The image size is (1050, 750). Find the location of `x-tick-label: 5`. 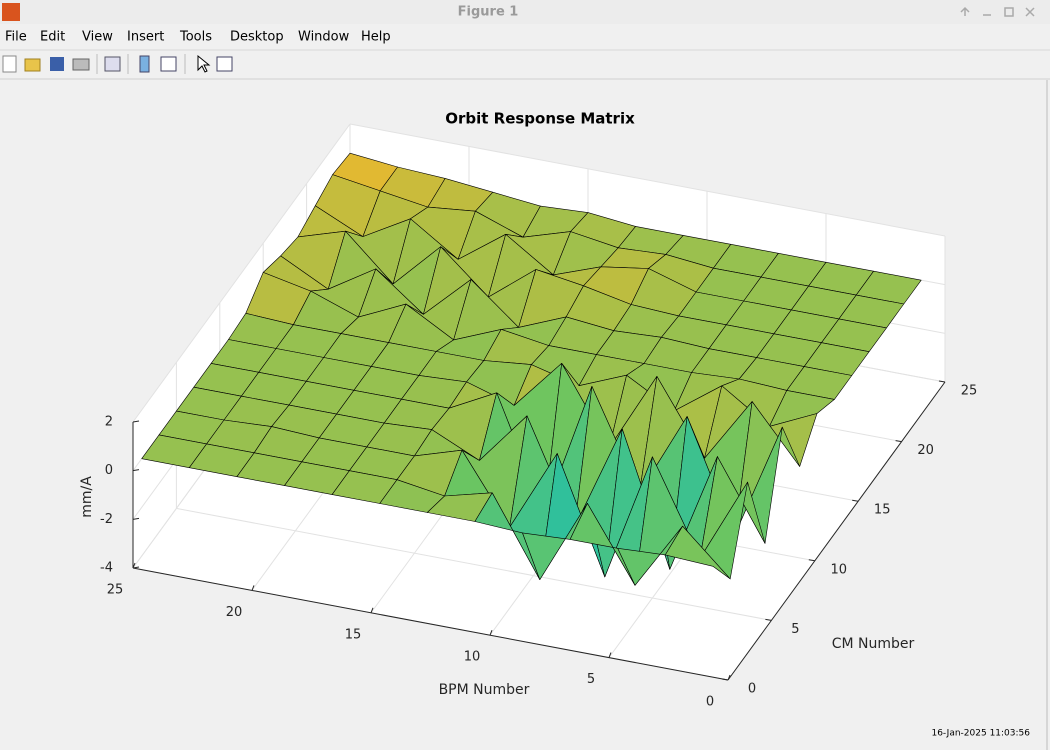

x-tick-label: 5 is located at coordinates (591, 679).